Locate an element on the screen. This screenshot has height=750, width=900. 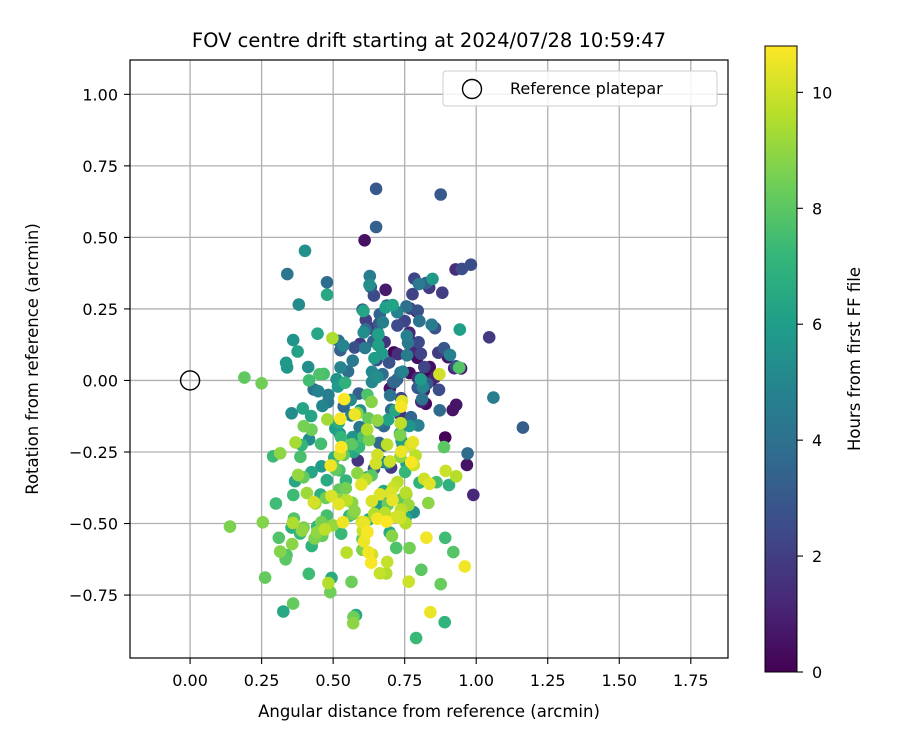
legend-marker-icon is located at coordinates (472, 89).